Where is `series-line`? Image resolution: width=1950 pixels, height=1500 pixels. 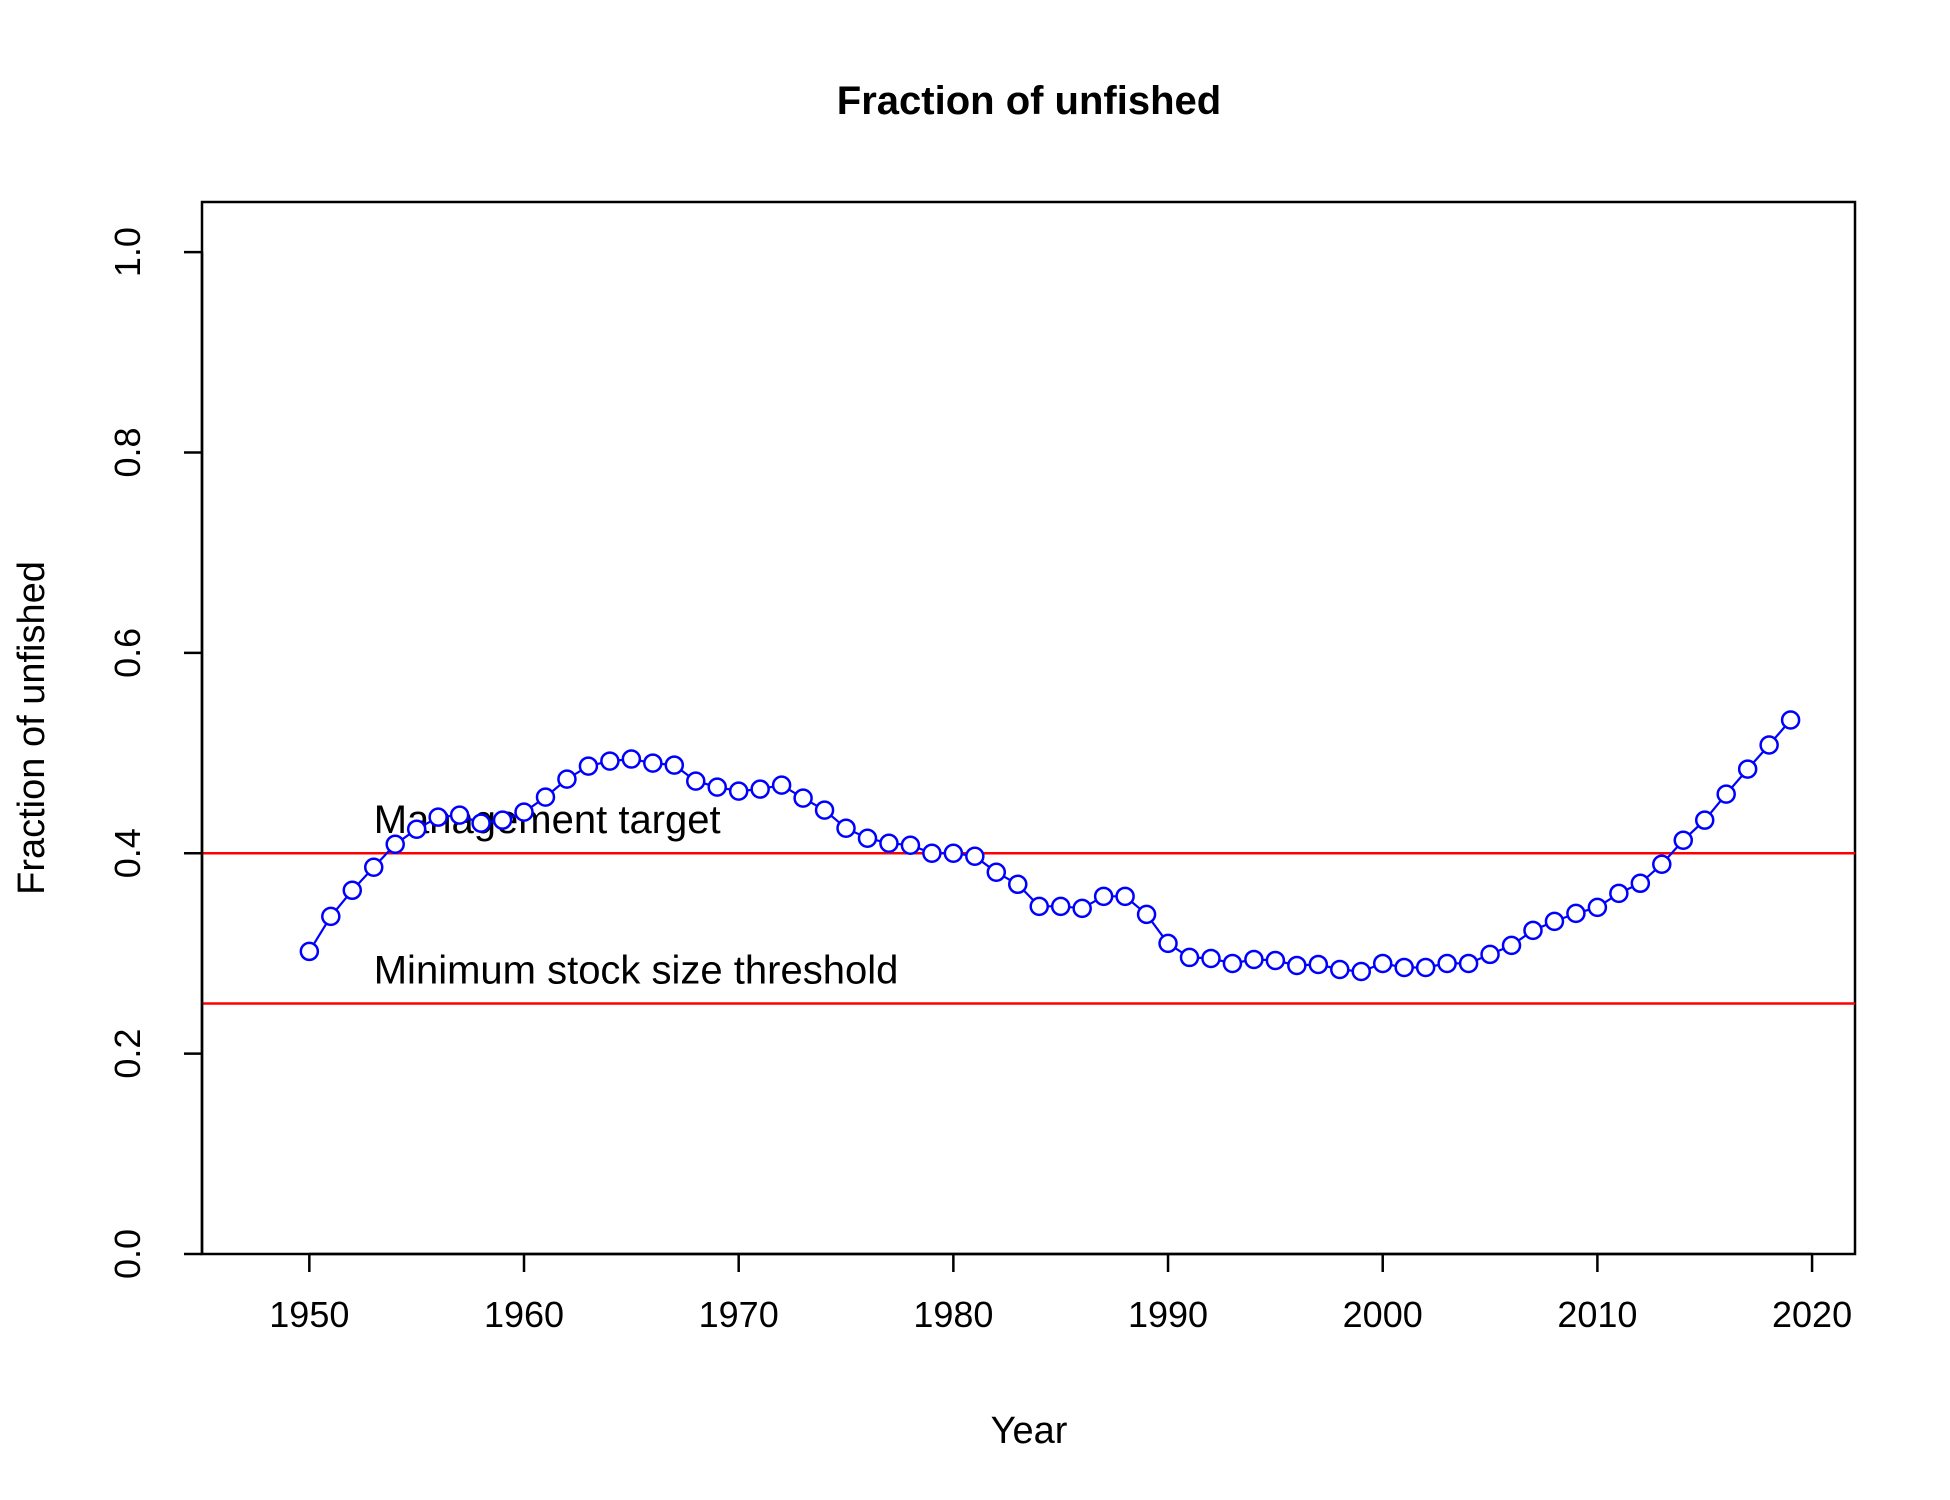
series-line is located at coordinates (1050, 846).